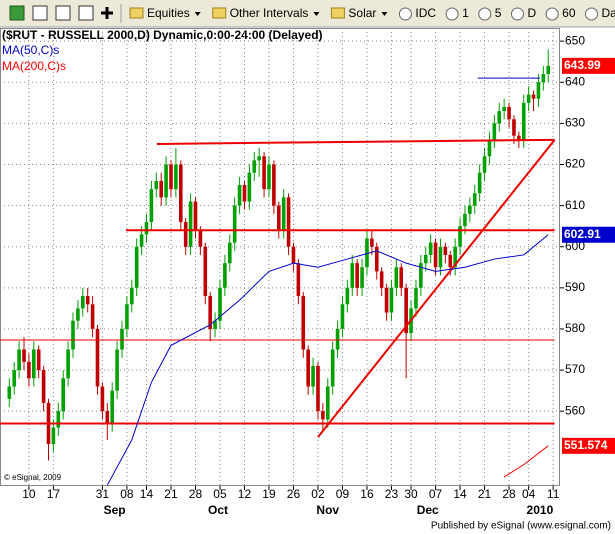  I want to click on moving-average, so click(526, 461).